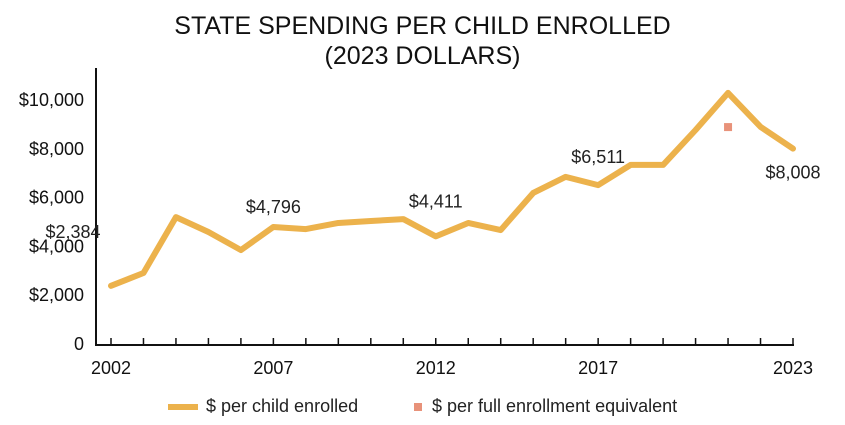 The height and width of the screenshot is (425, 845). What do you see at coordinates (56, 198) in the screenshot?
I see `y-tick-label: $6,000` at bounding box center [56, 198].